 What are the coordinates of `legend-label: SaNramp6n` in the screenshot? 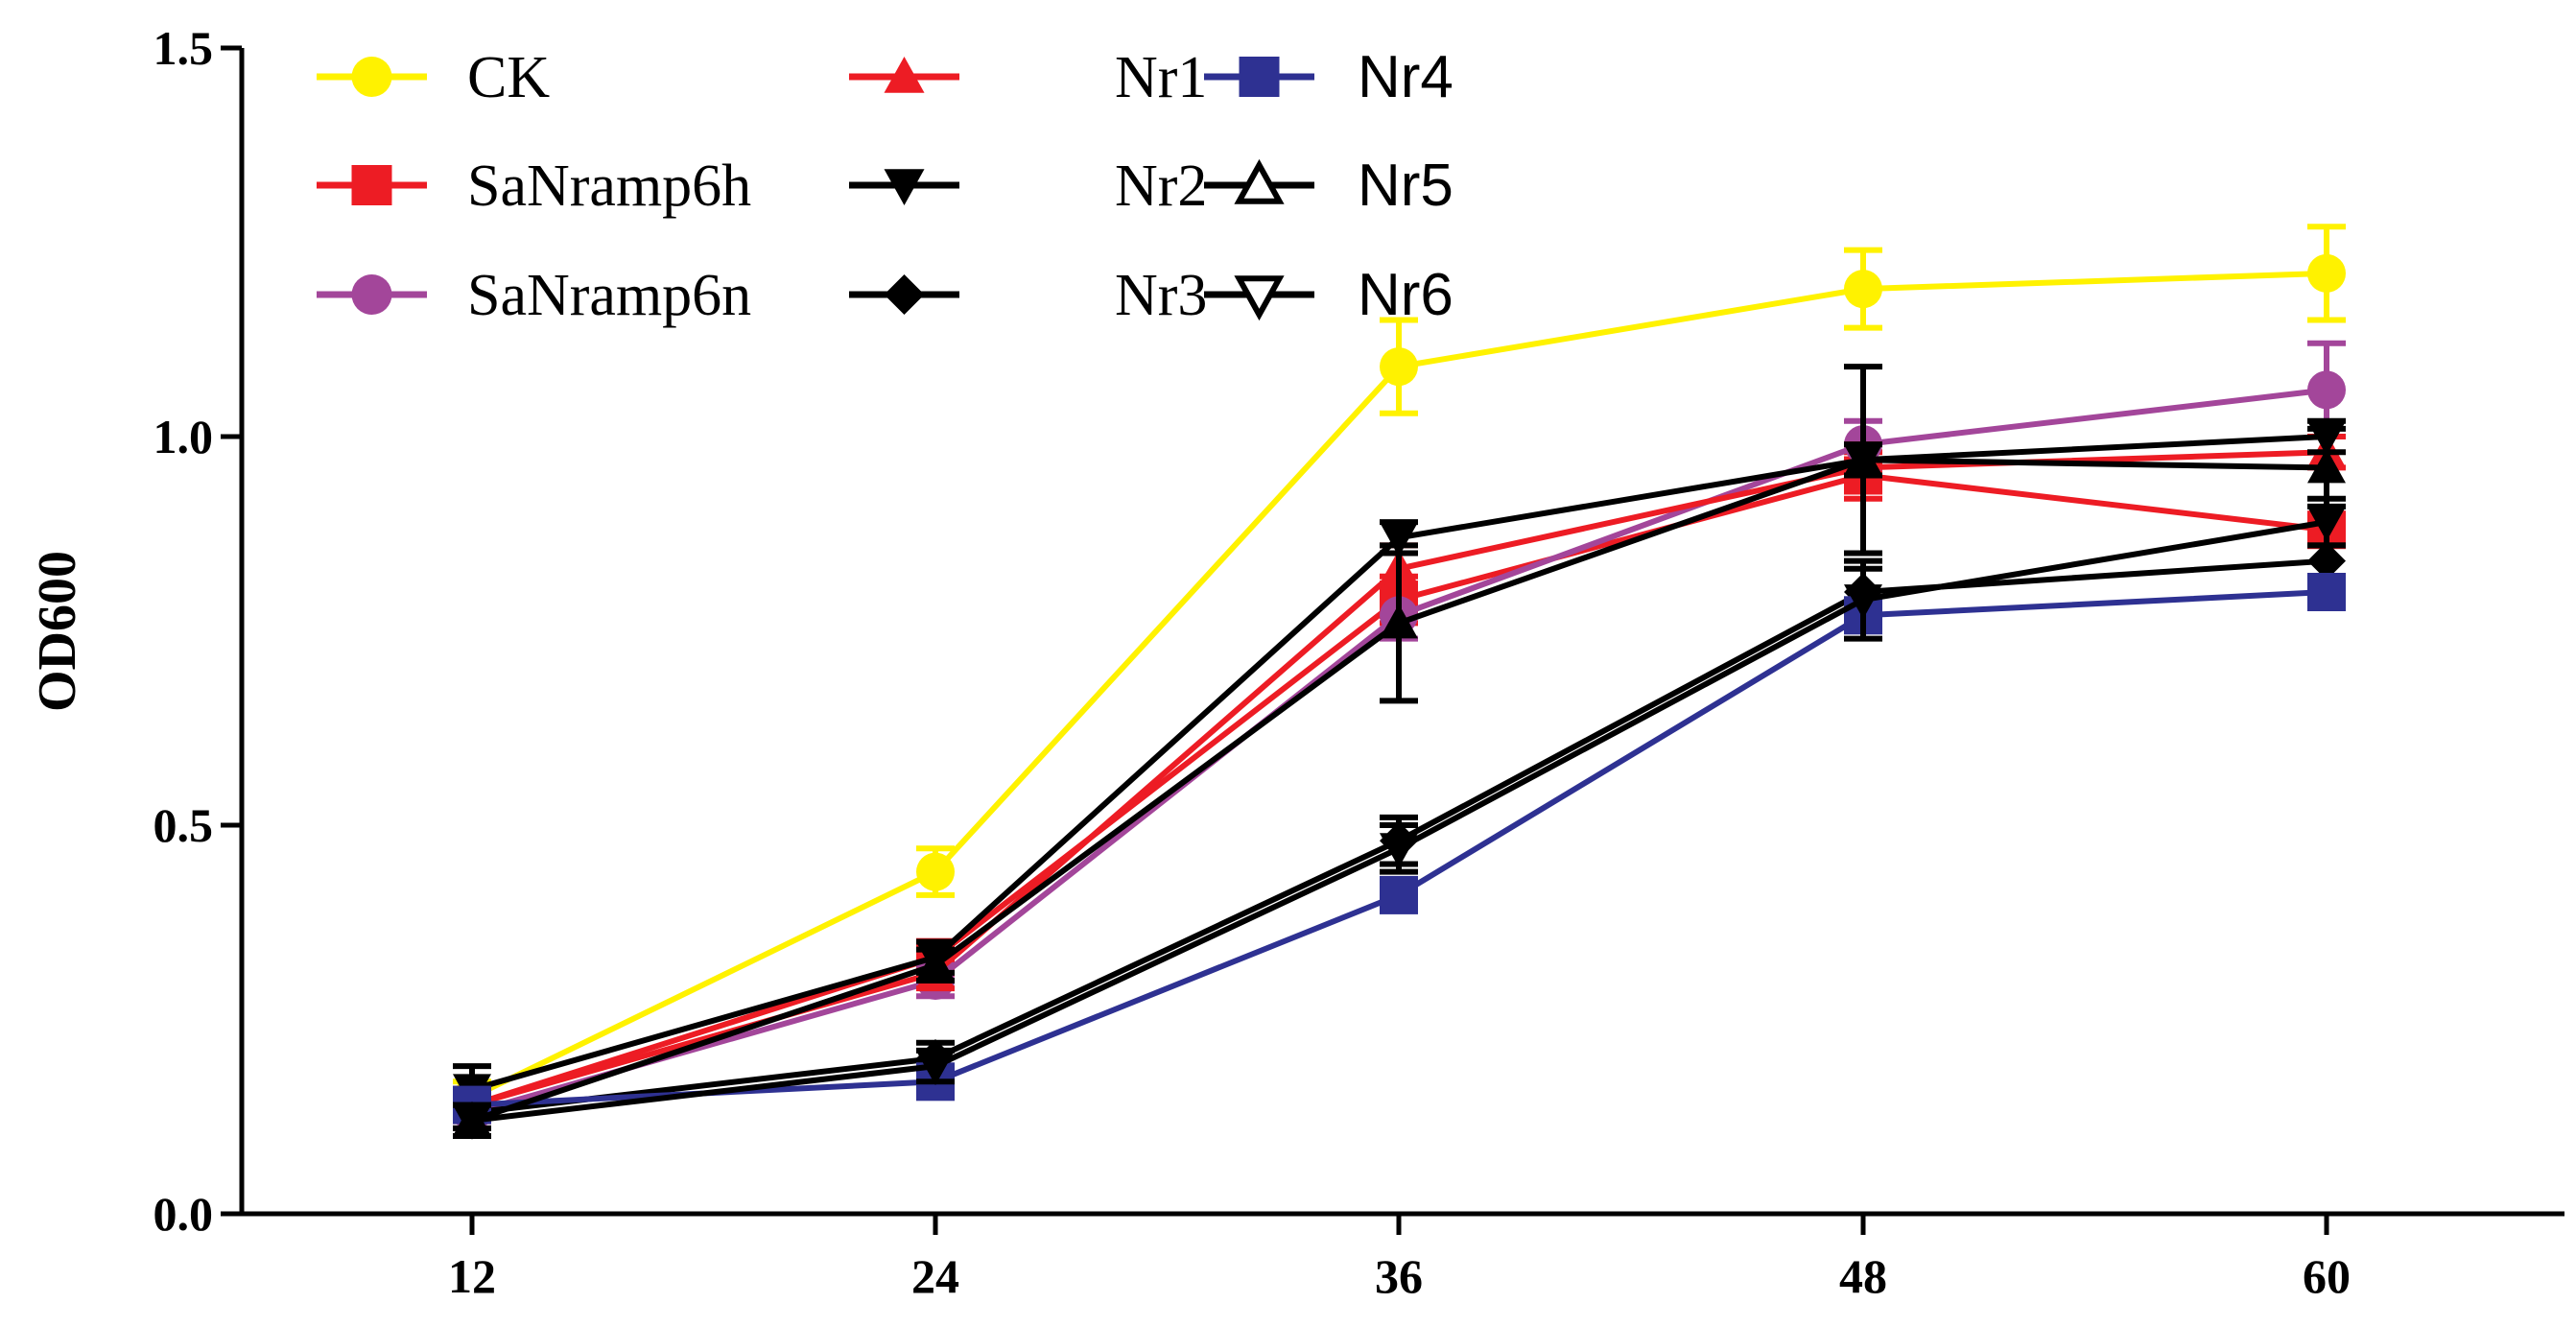 It's located at (609, 295).